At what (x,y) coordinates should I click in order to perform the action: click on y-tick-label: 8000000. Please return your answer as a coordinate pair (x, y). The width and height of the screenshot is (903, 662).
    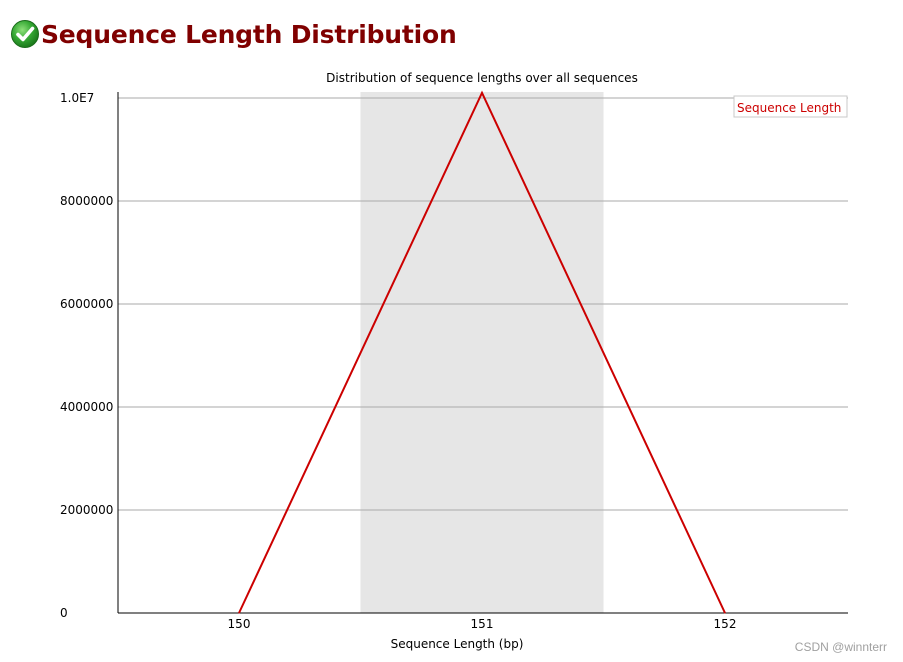
    Looking at the image, I should click on (86, 201).